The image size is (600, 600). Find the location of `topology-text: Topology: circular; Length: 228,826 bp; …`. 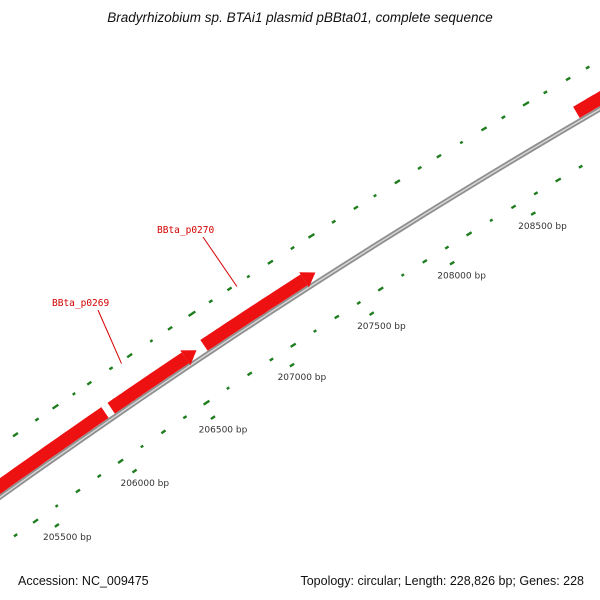

topology-text: Topology: circular; Length: 228,826 bp; … is located at coordinates (442, 581).